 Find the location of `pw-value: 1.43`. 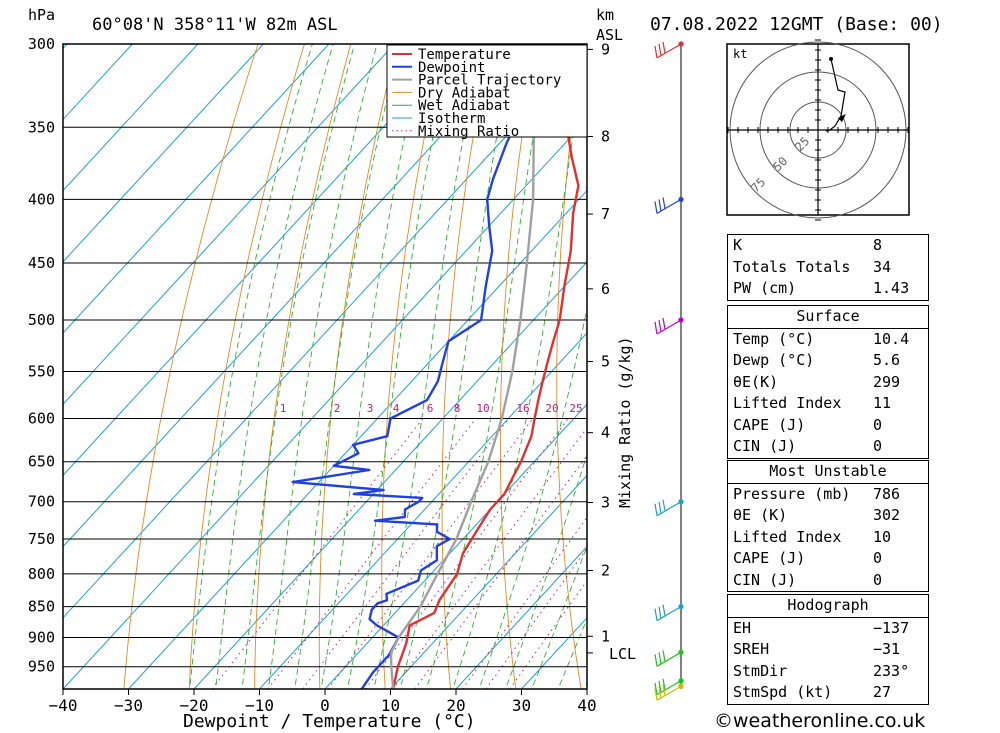

pw-value: 1.43 is located at coordinates (891, 288).